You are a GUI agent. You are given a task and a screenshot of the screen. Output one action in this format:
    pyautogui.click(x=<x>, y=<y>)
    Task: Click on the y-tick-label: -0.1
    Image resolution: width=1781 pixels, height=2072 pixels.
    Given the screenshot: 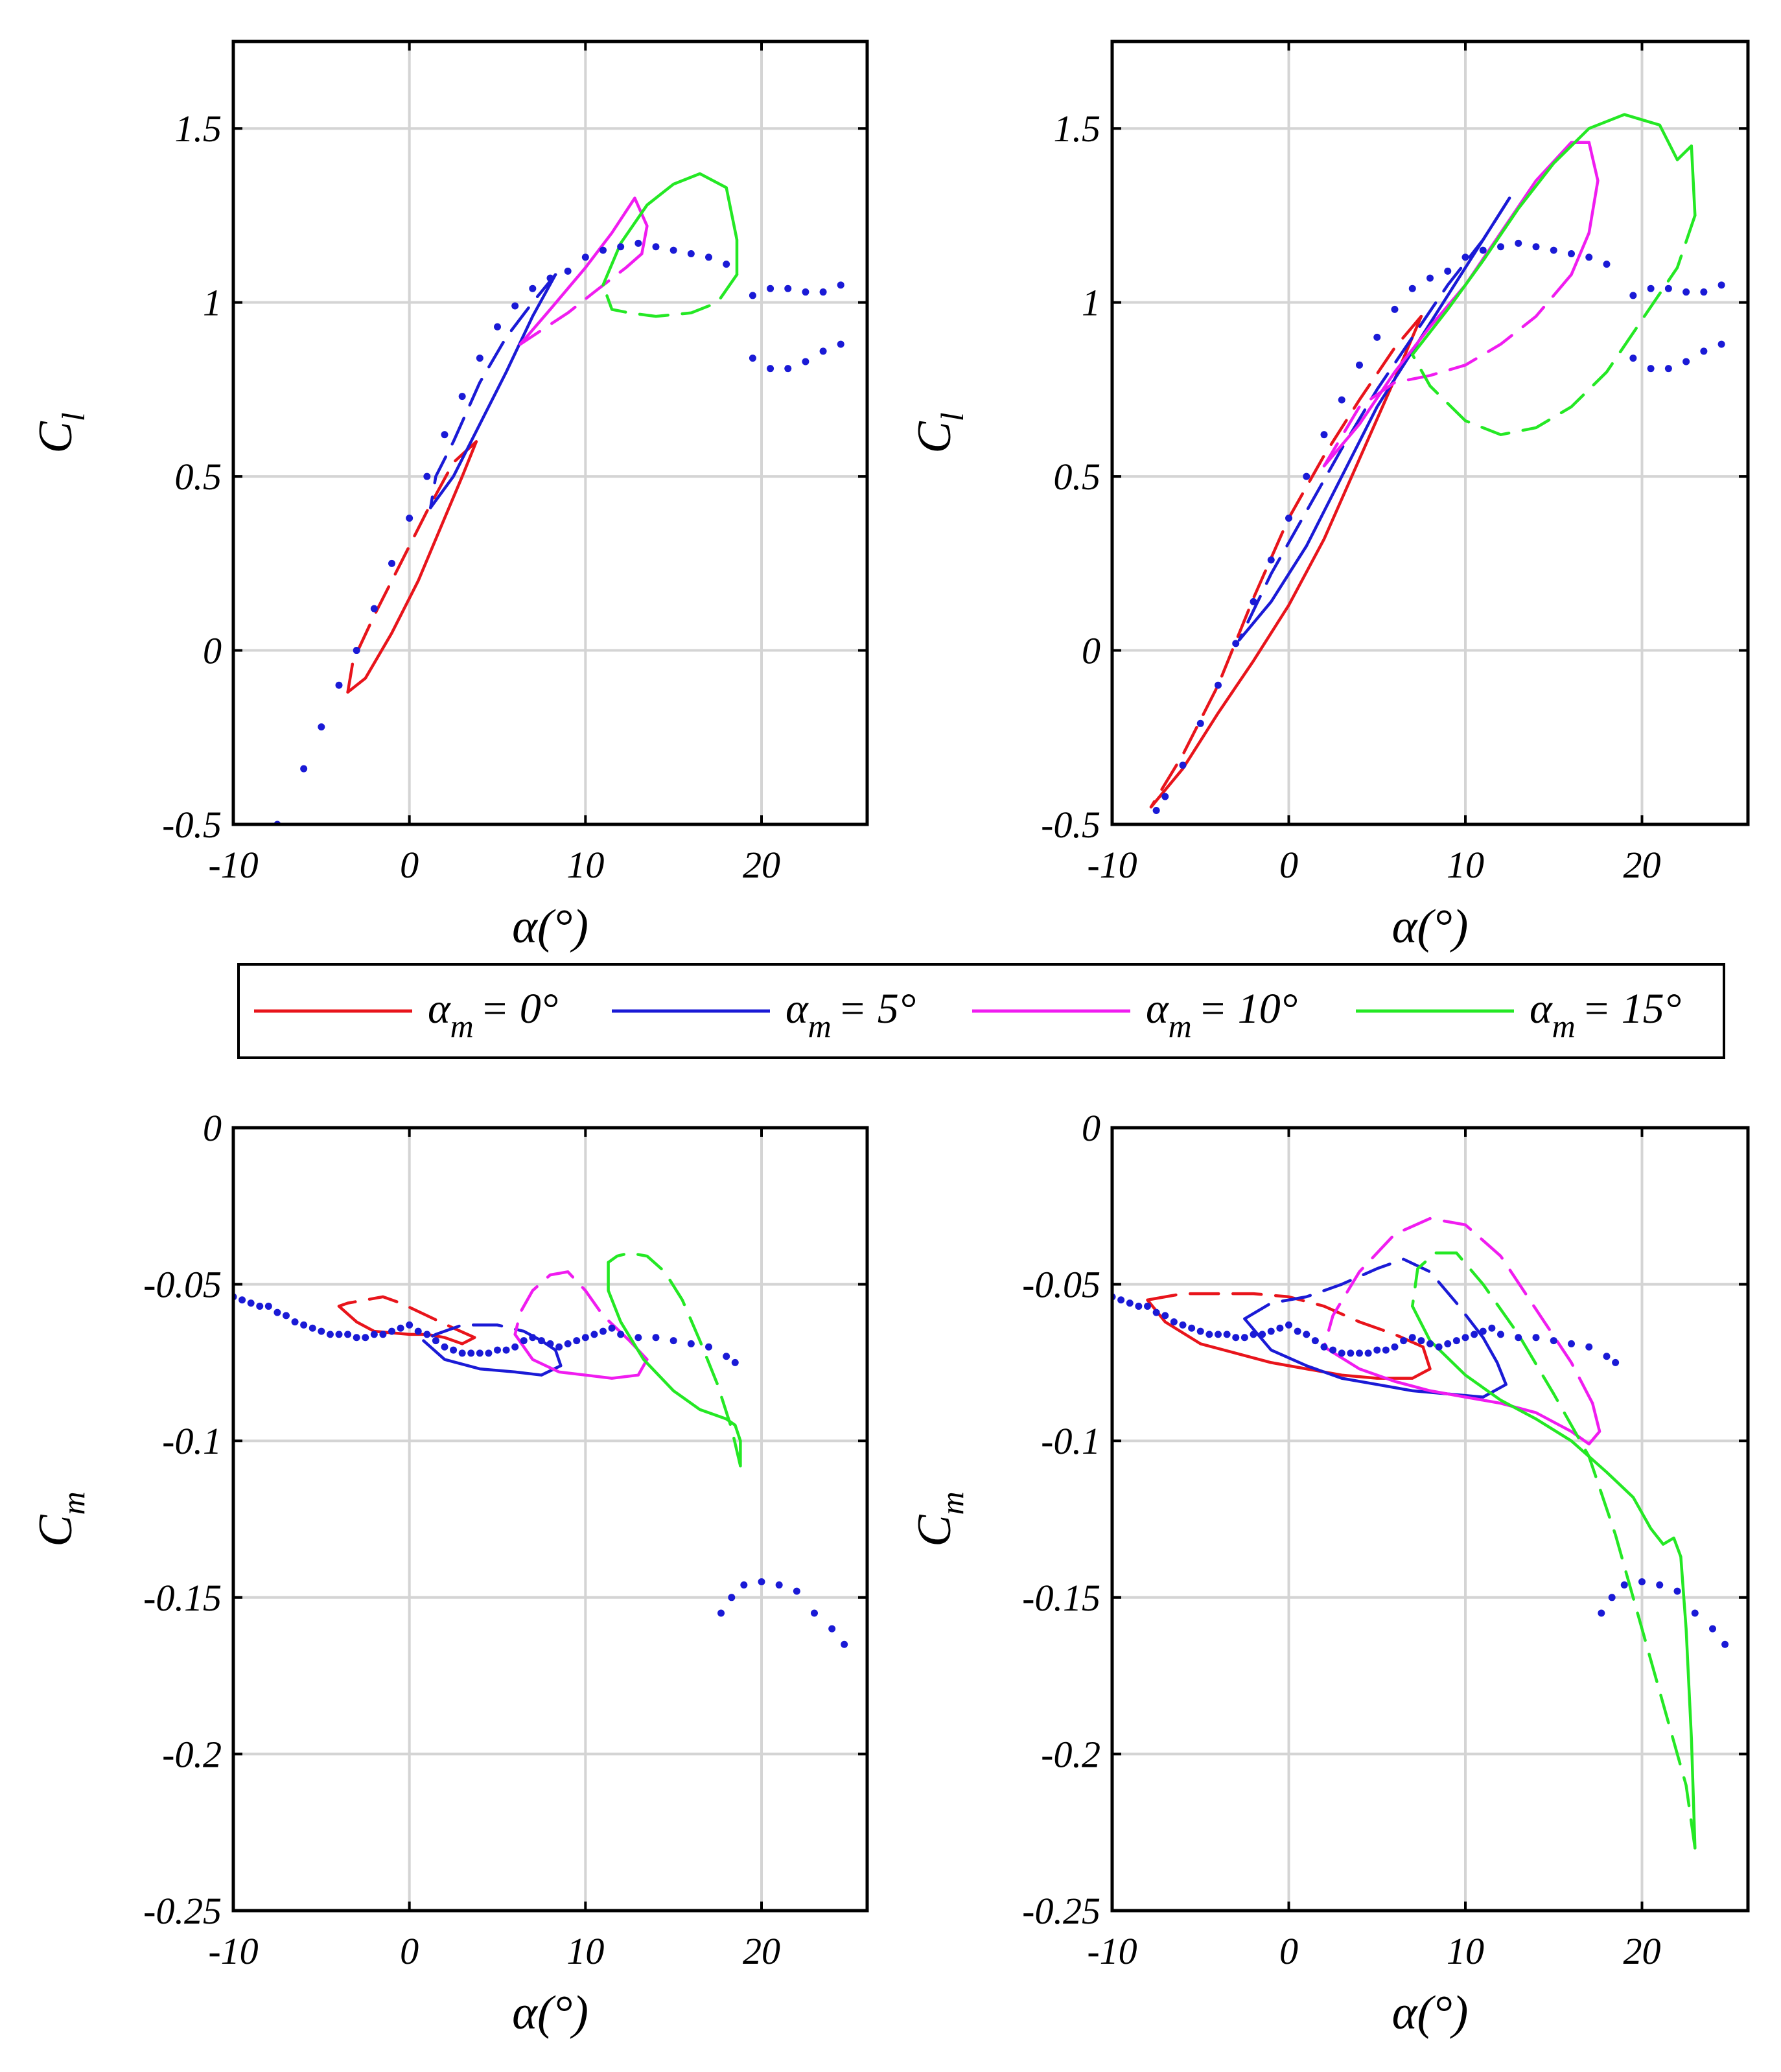 What is the action you would take?
    pyautogui.click(x=192, y=1441)
    